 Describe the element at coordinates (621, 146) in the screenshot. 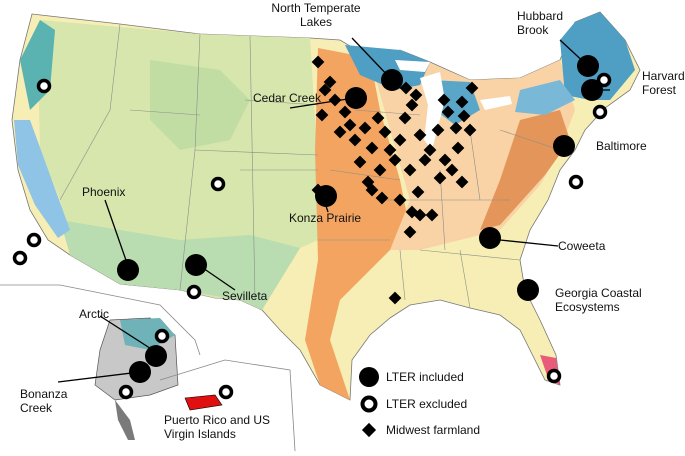

I see `site-label: Baltimore` at that location.